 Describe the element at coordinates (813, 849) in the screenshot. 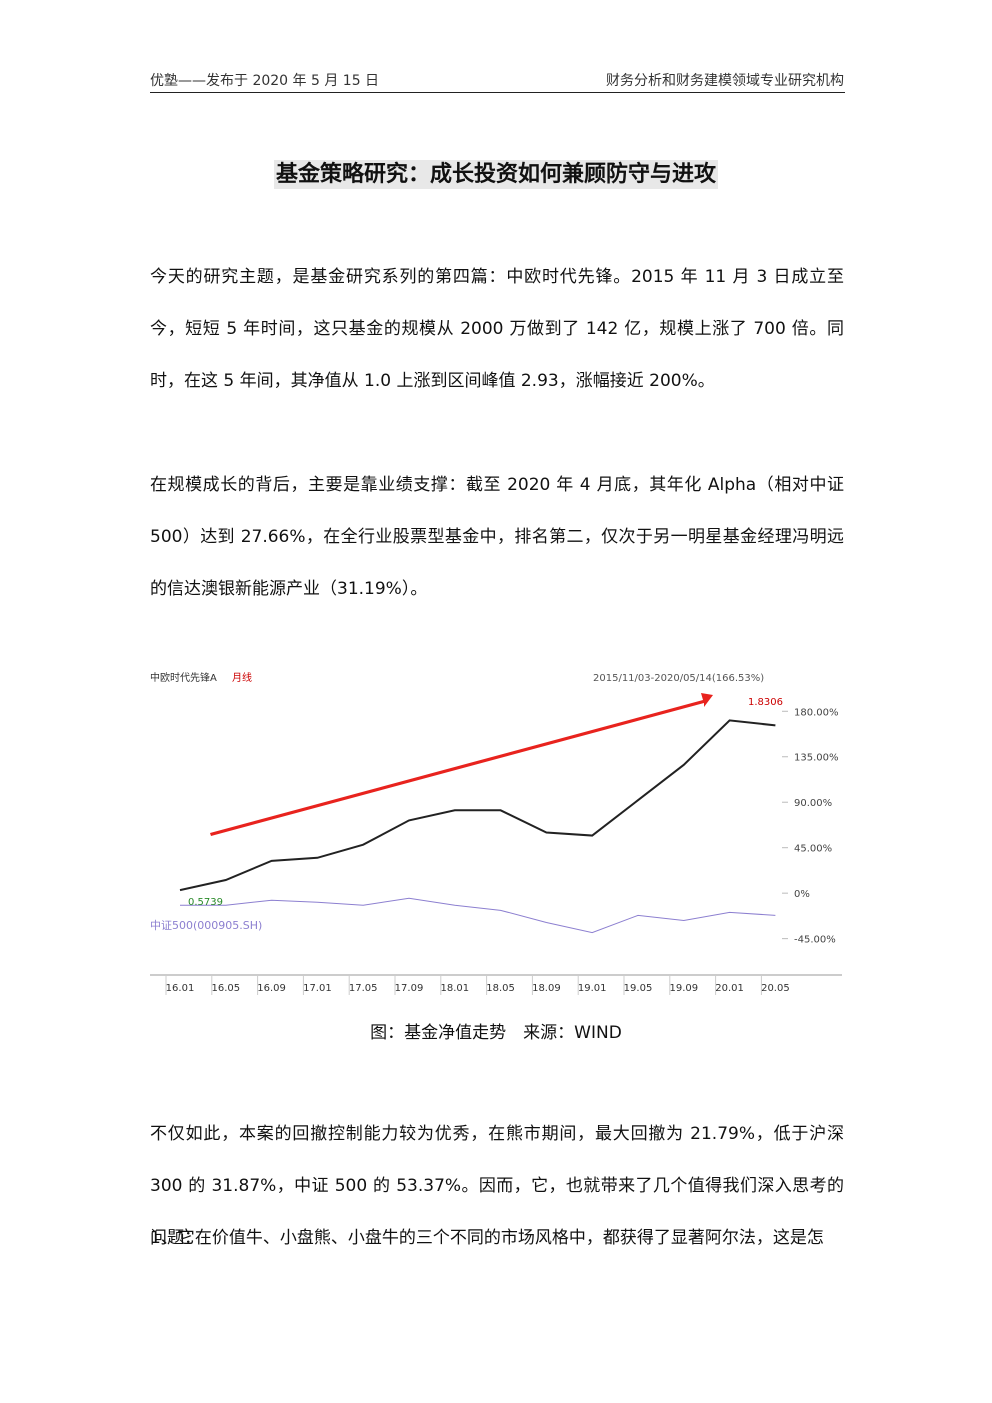

I see `y-tick-label: 45.00%` at that location.